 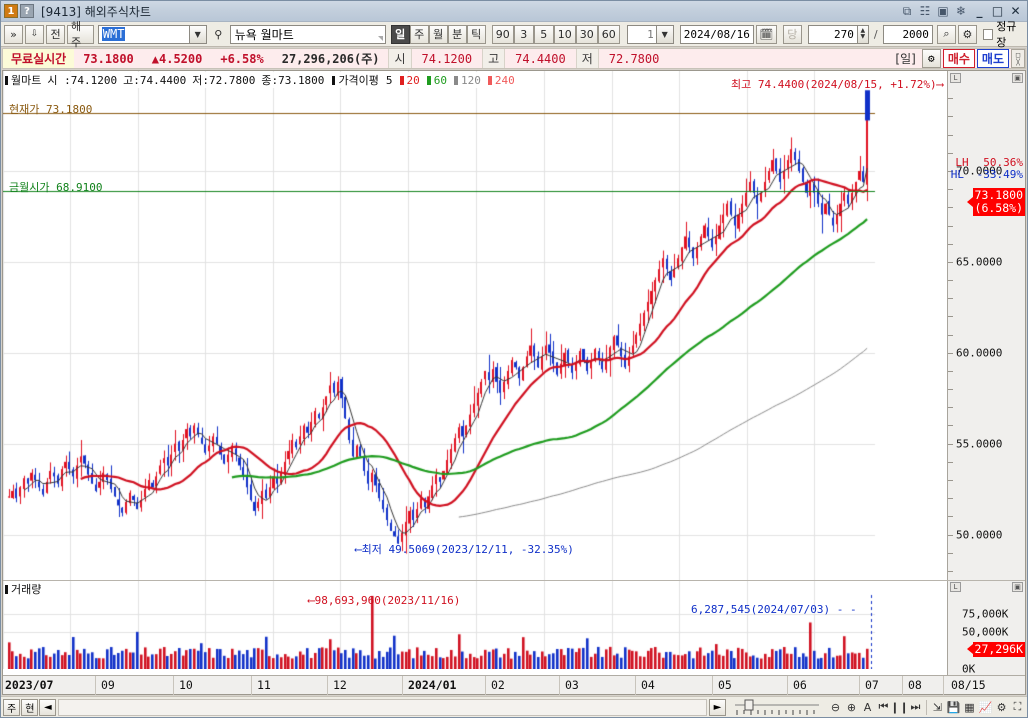 What do you see at coordinates (992, 58) in the screenshot?
I see `sell-button: 매도` at bounding box center [992, 58].